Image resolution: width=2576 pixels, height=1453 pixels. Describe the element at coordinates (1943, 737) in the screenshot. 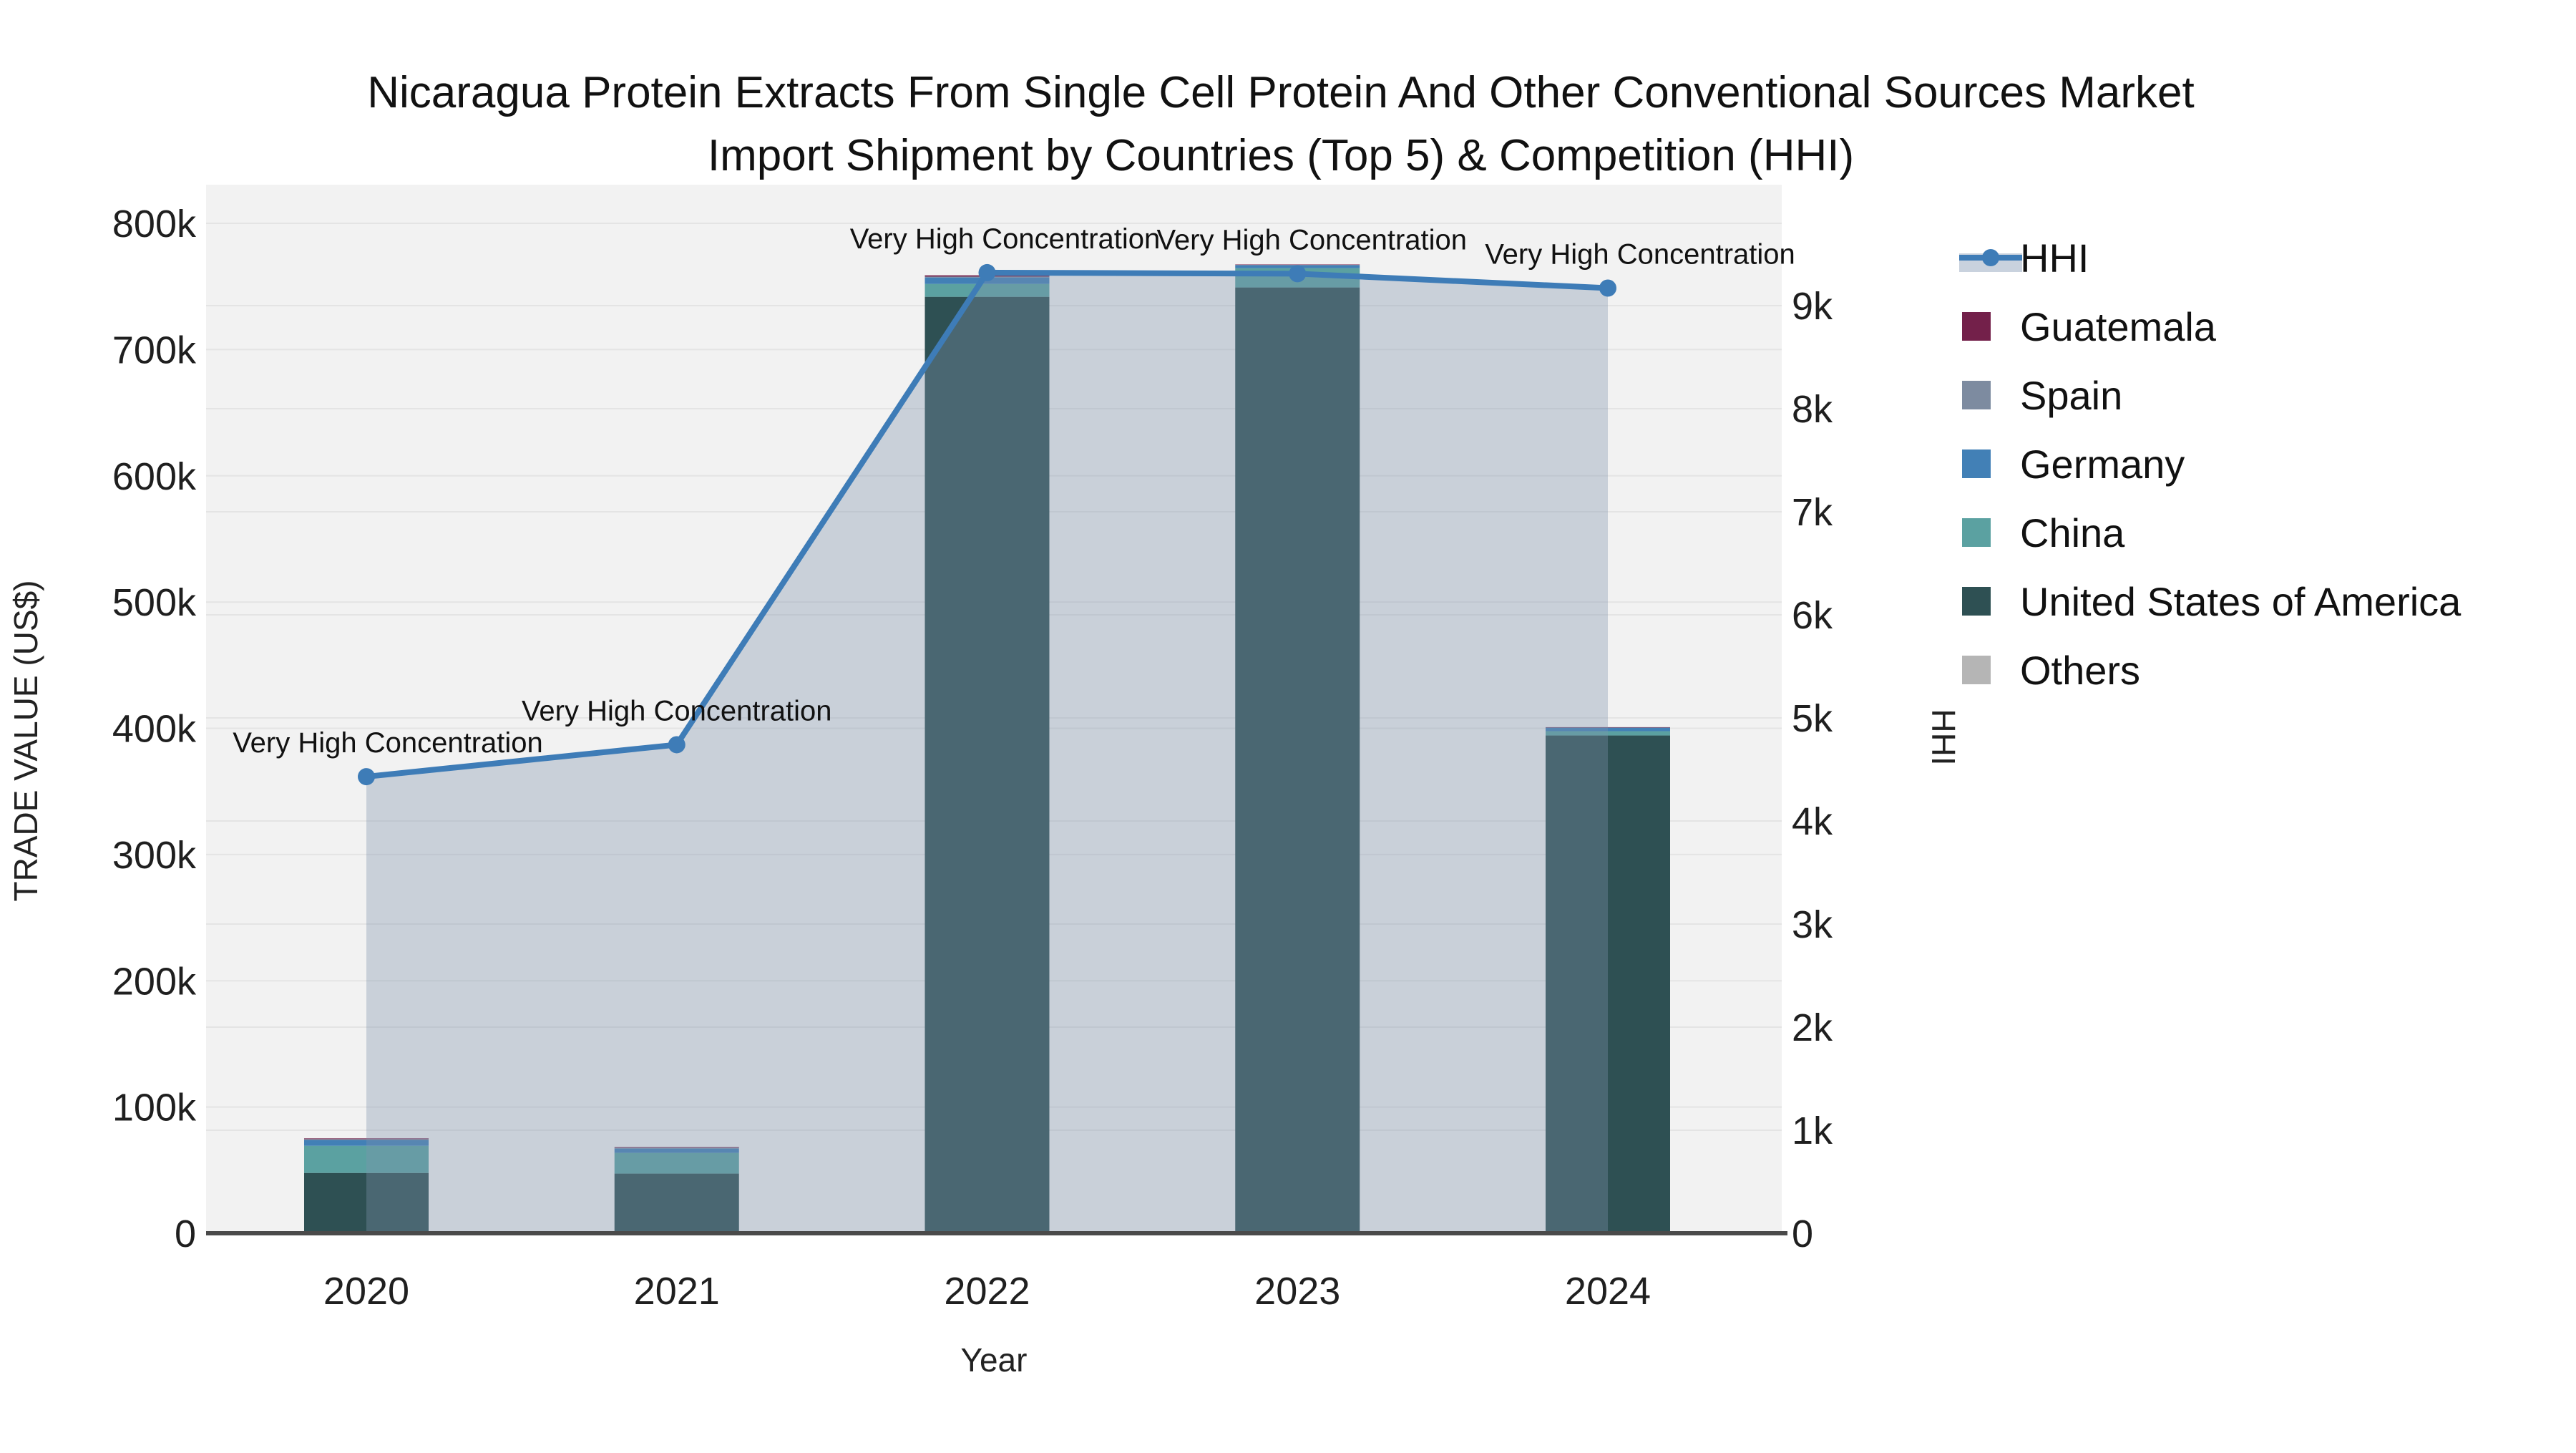

I see `y-axis-right-title: HHI` at that location.